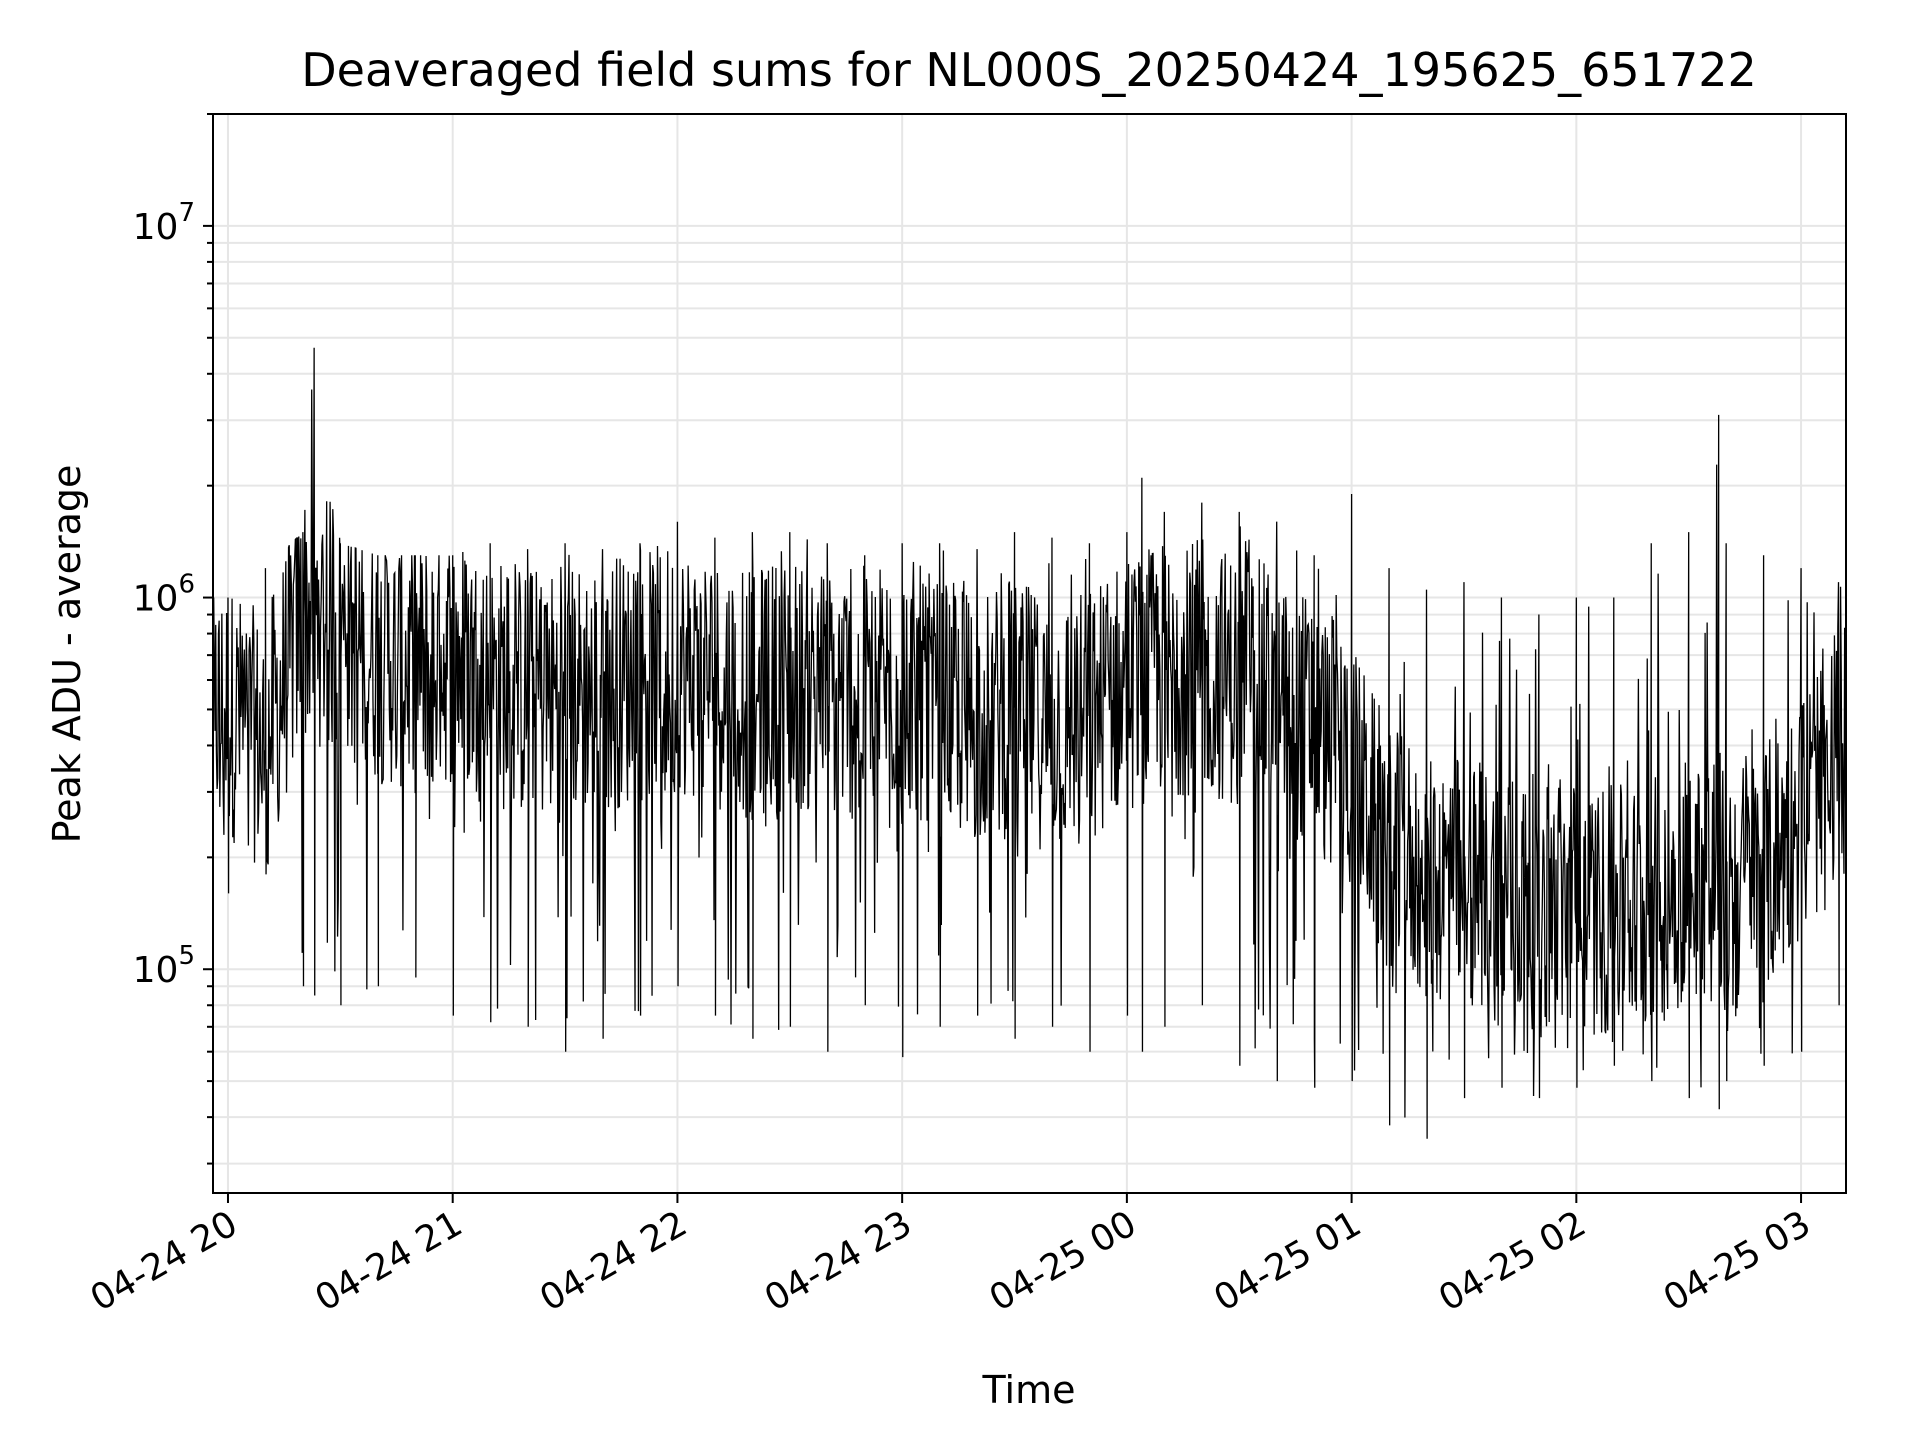  Describe the element at coordinates (173, 639) in the screenshot. I see `y-ticks: 10⁵ 10⁶ 10⁷` at that location.